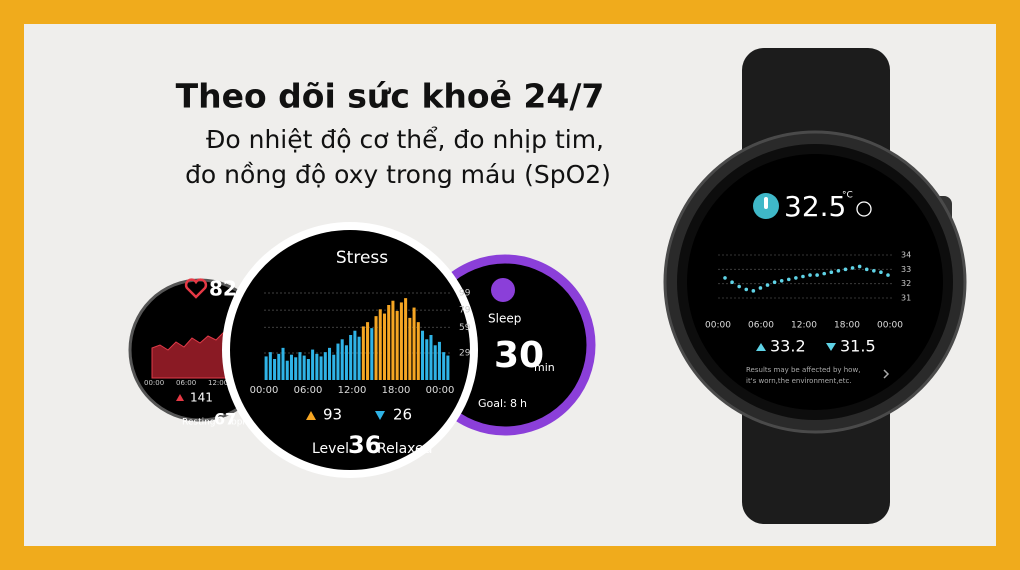  I want to click on stress-max: 93, so click(332, 415).